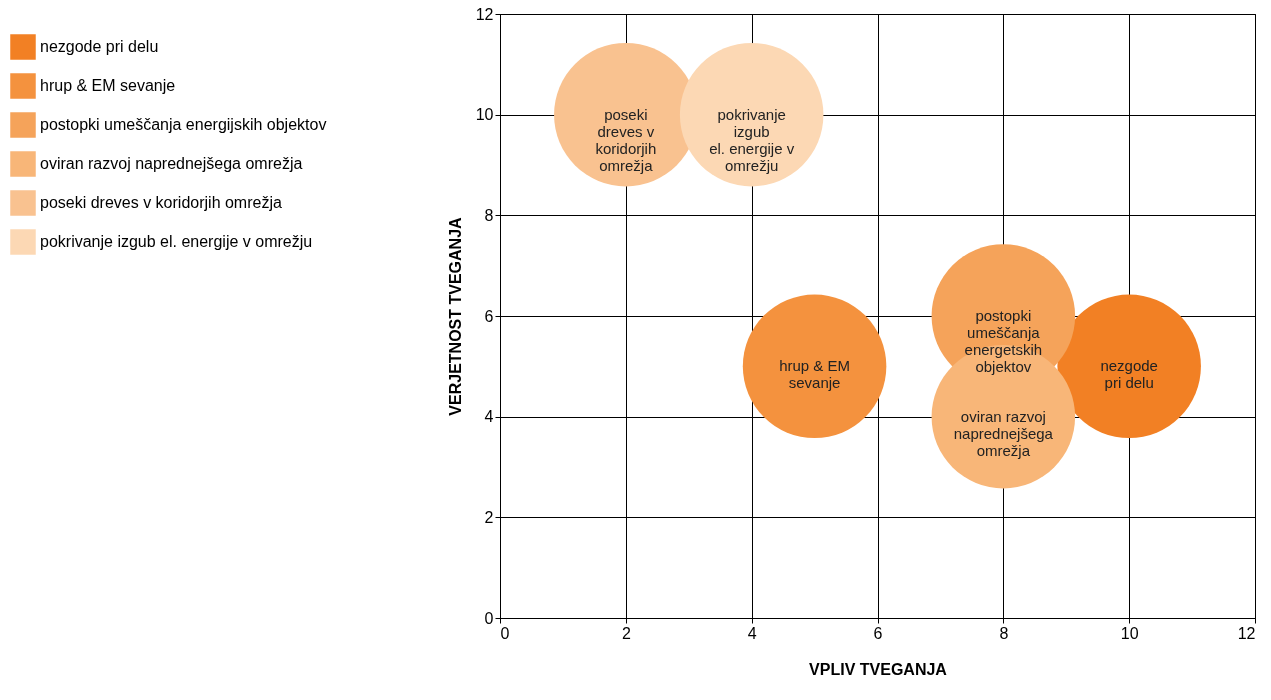  I want to click on x-tick-label: 10, so click(1129, 633).